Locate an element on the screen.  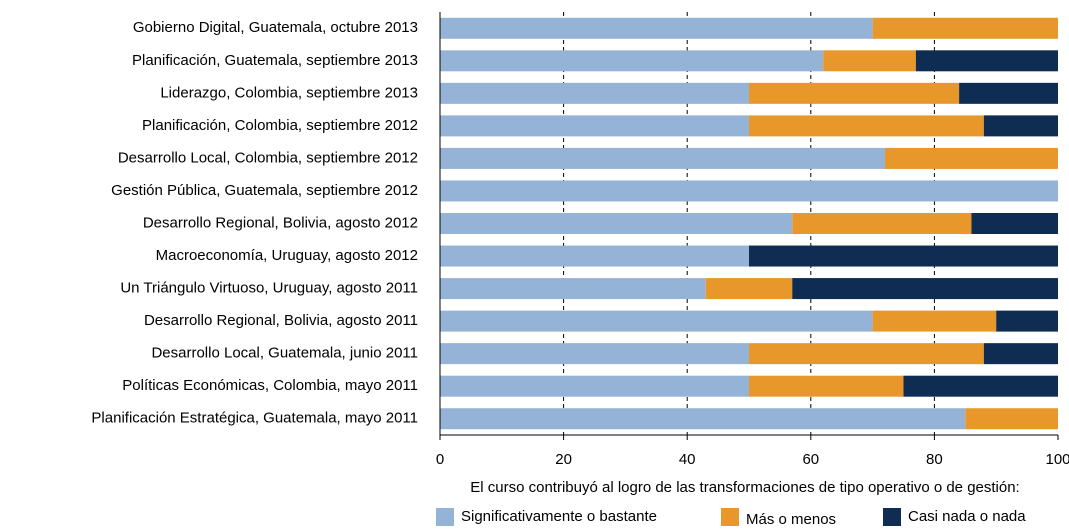
y-tick-label: Macroeconomía, Uruguay, agosto 2012 is located at coordinates (287, 255).